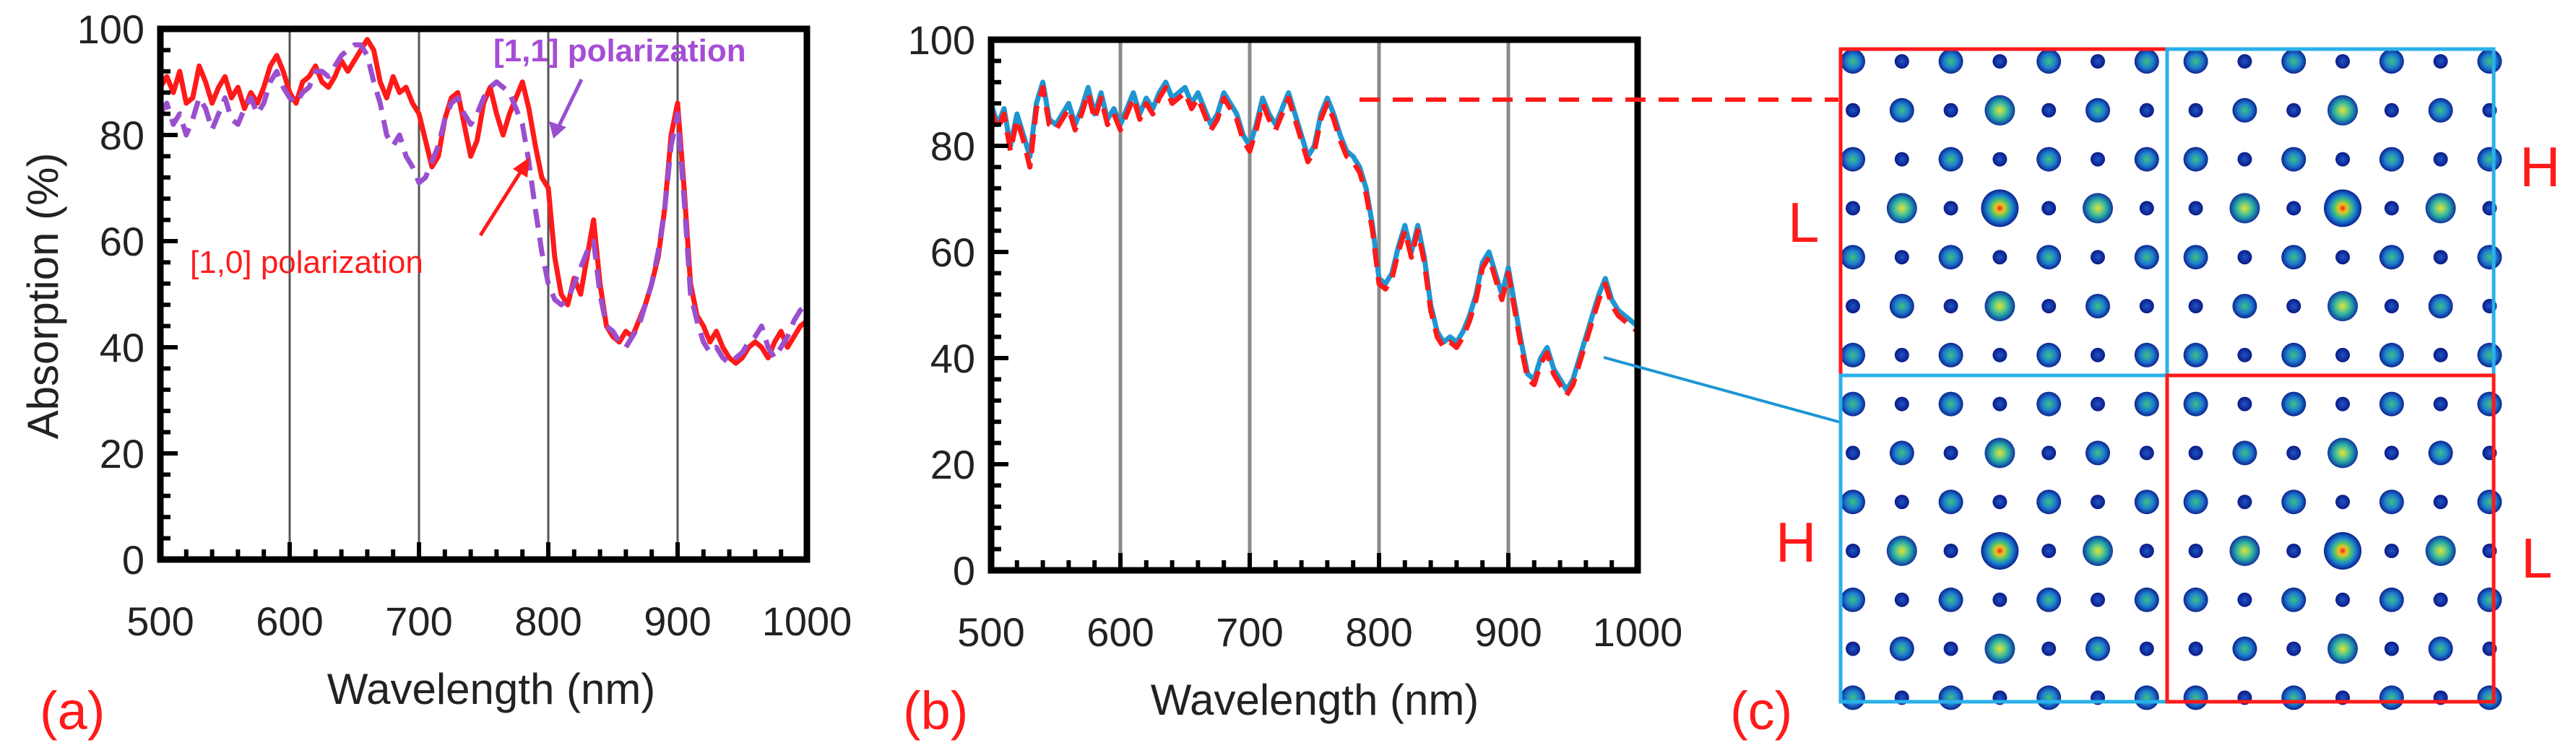 The height and width of the screenshot is (753, 2576). What do you see at coordinates (1638, 632) in the screenshot?
I see `panel-b-xtick-label: 1000` at bounding box center [1638, 632].